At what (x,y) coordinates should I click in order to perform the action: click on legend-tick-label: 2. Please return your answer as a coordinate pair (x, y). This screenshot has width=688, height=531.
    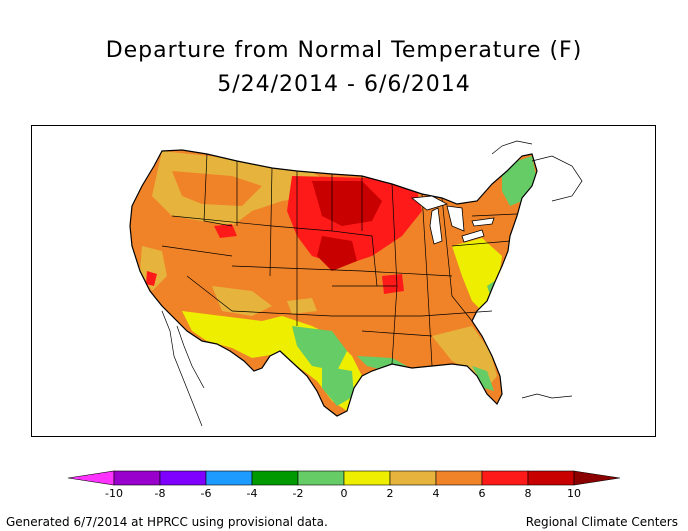
    Looking at the image, I should click on (390, 493).